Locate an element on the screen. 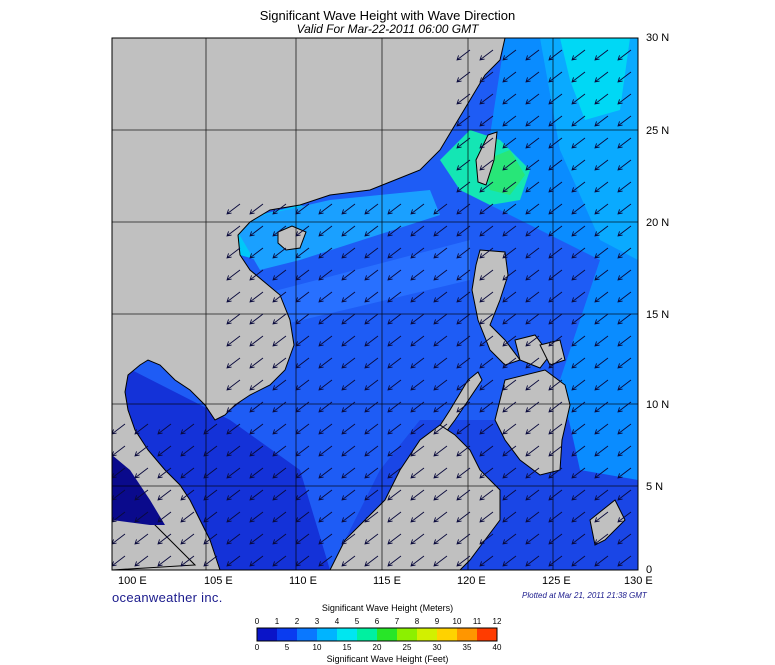  colorbar-tick-feet: 15 is located at coordinates (347, 647).